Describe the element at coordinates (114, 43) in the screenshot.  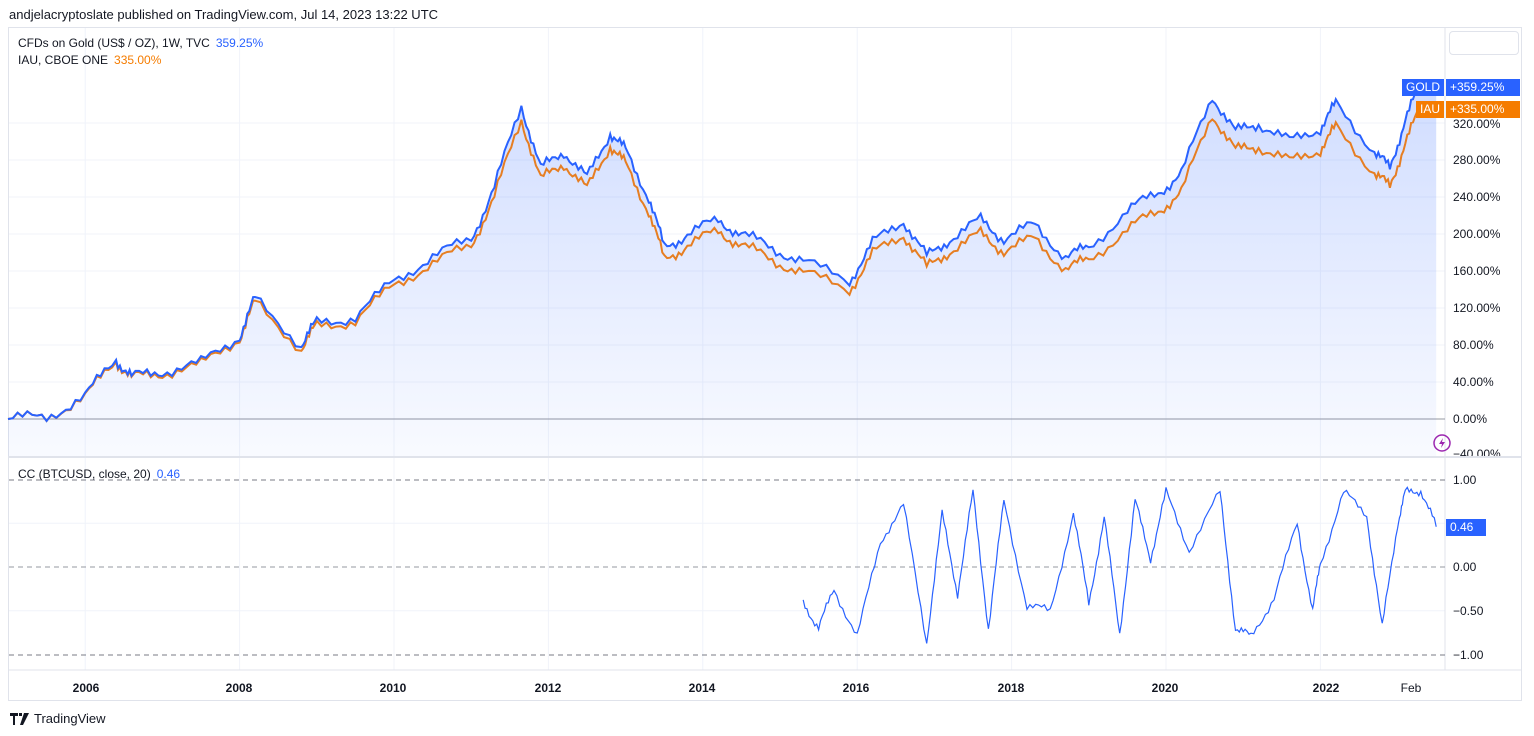
I see `legend-gold-label: CFDs on Gold (US$ / OZ), 1W, TVC` at that location.